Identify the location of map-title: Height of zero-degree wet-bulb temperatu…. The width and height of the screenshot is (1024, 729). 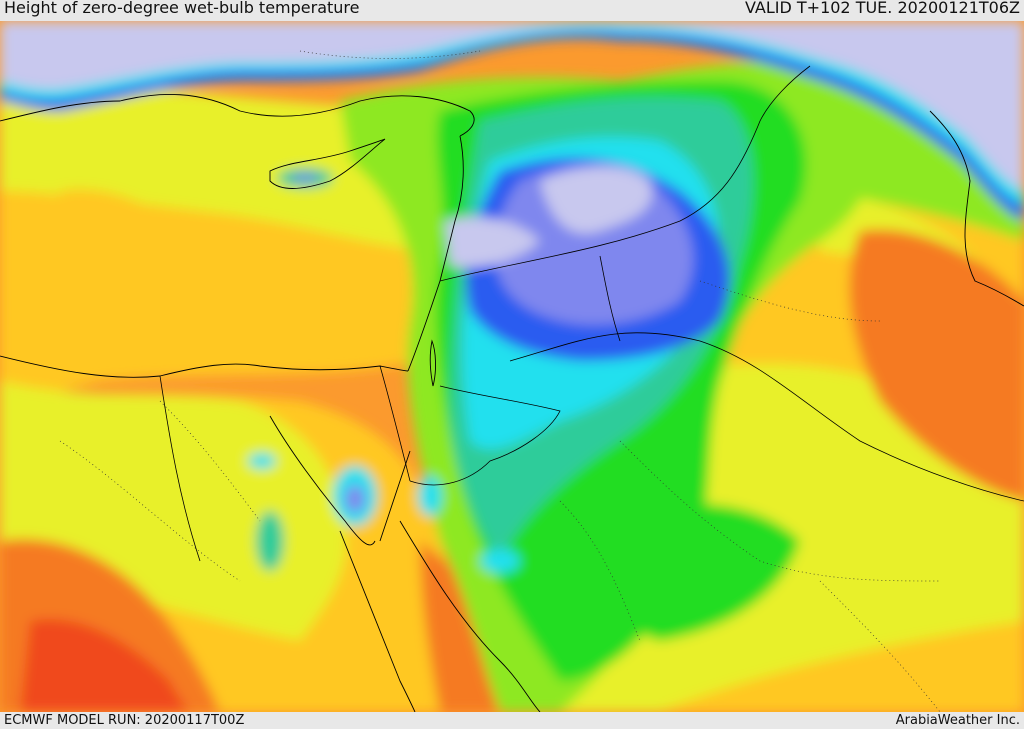
(182, 8).